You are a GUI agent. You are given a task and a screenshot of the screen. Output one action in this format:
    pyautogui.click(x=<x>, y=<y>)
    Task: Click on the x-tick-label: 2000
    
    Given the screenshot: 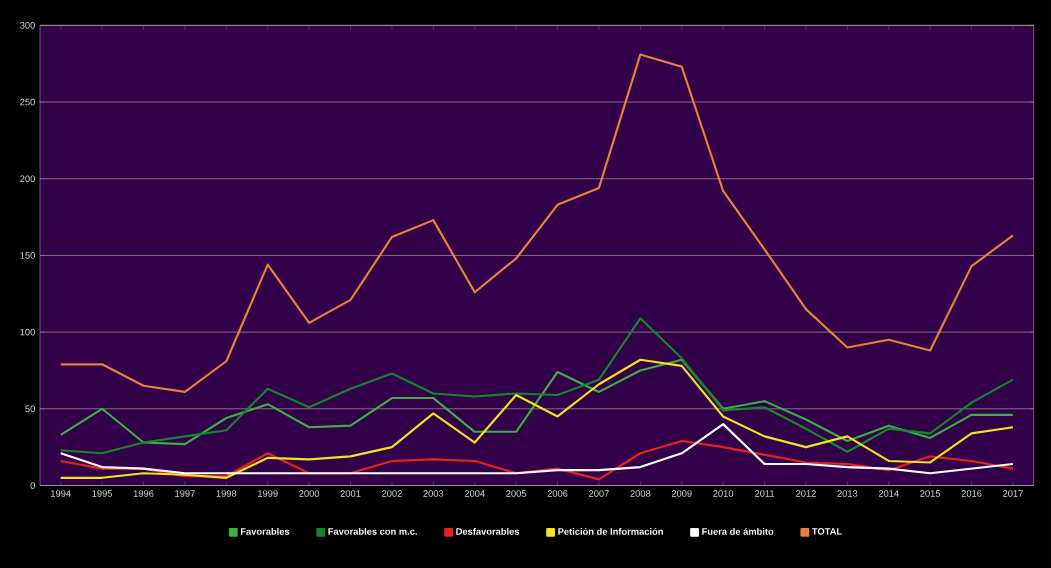 What is the action you would take?
    pyautogui.click(x=309, y=493)
    